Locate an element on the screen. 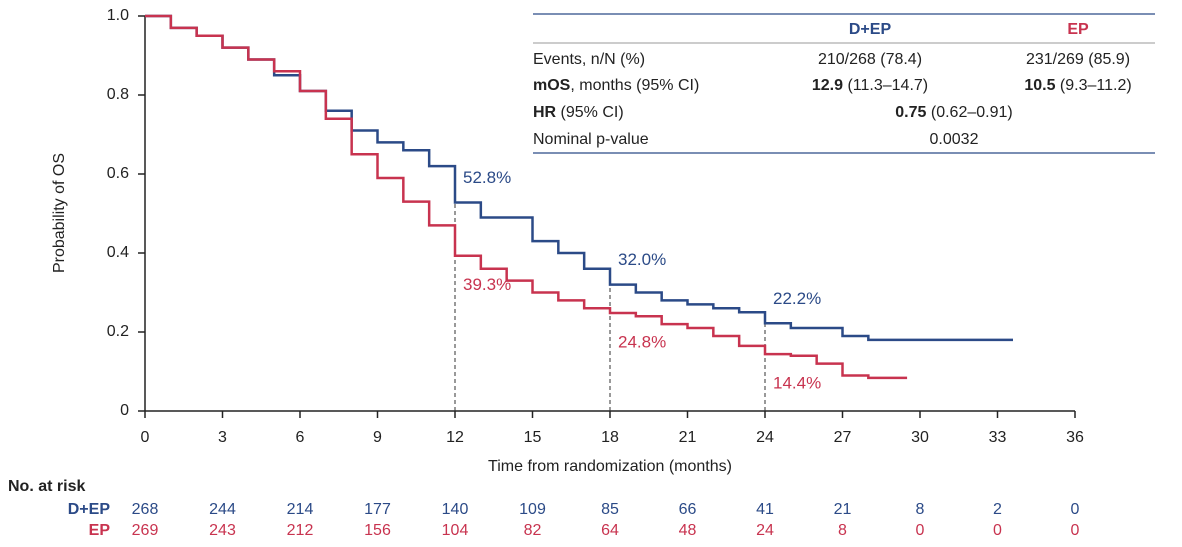 The height and width of the screenshot is (547, 1182). risk-row-name: EP is located at coordinates (100, 530).